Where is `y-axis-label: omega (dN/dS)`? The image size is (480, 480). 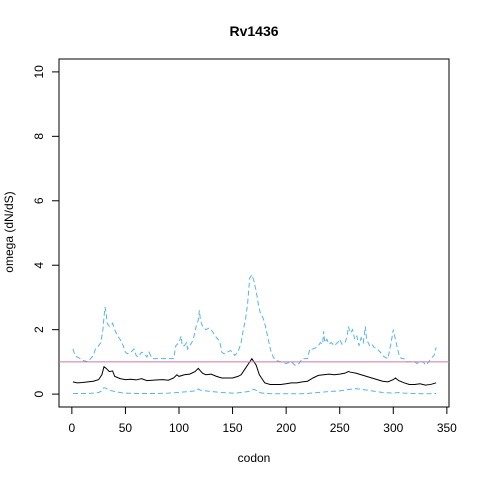 y-axis-label: omega (dN/dS) is located at coordinates (9, 231).